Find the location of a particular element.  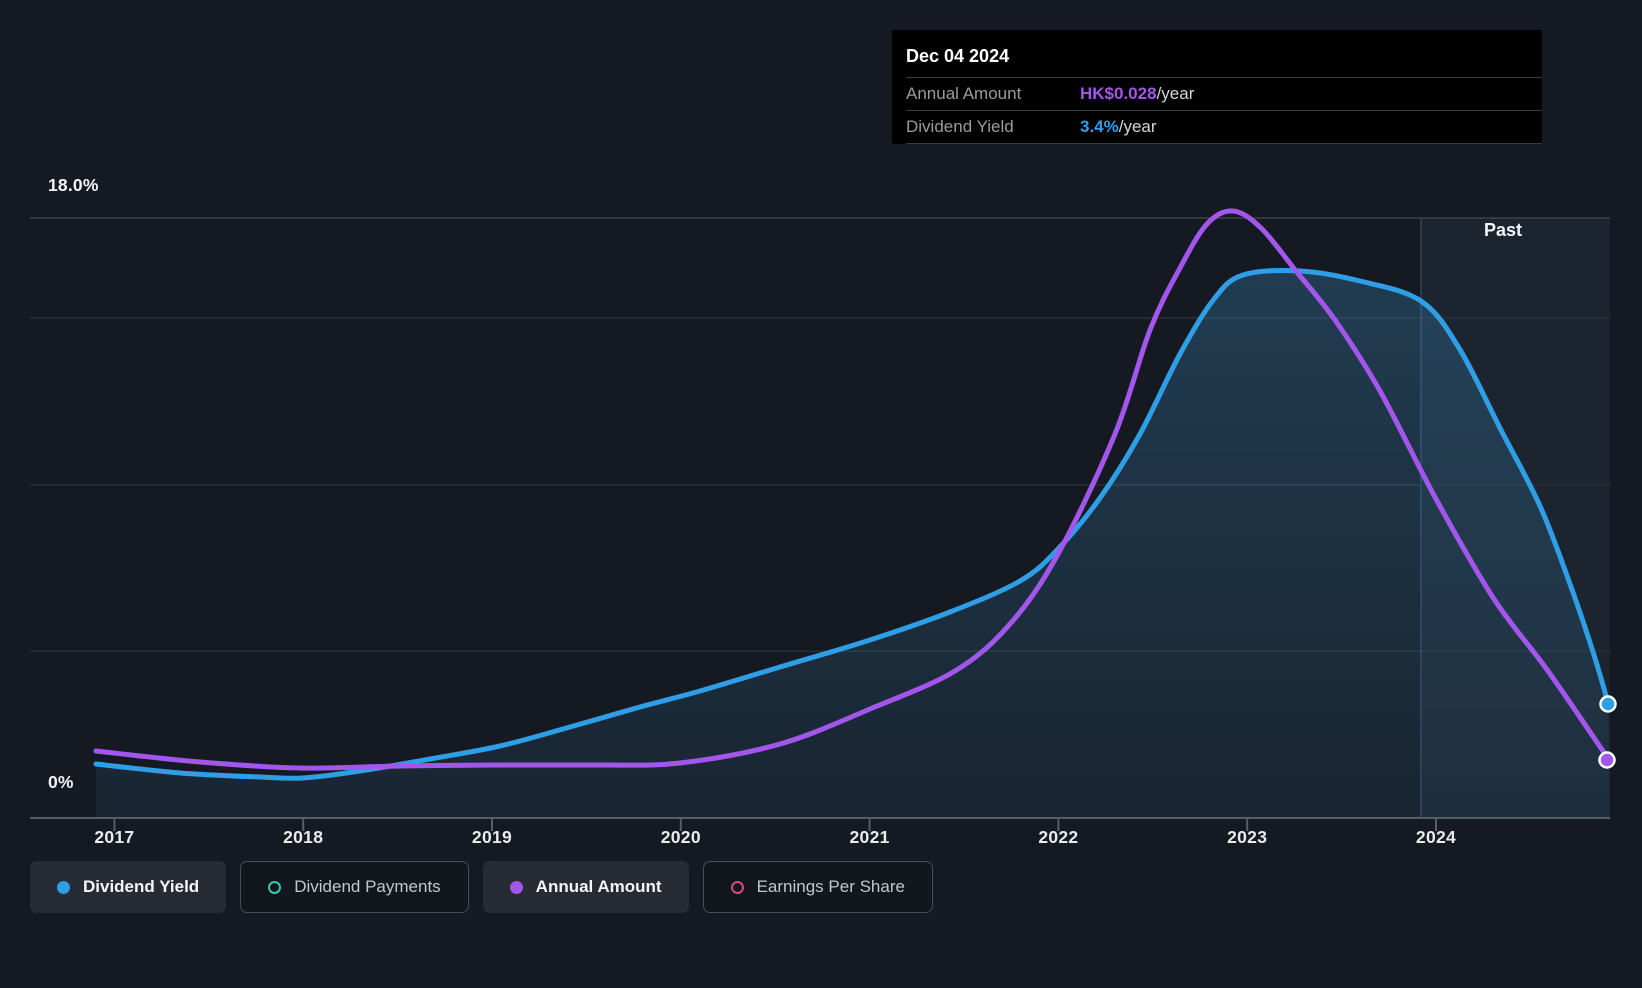

past-region-label: Past is located at coordinates (1502, 230).